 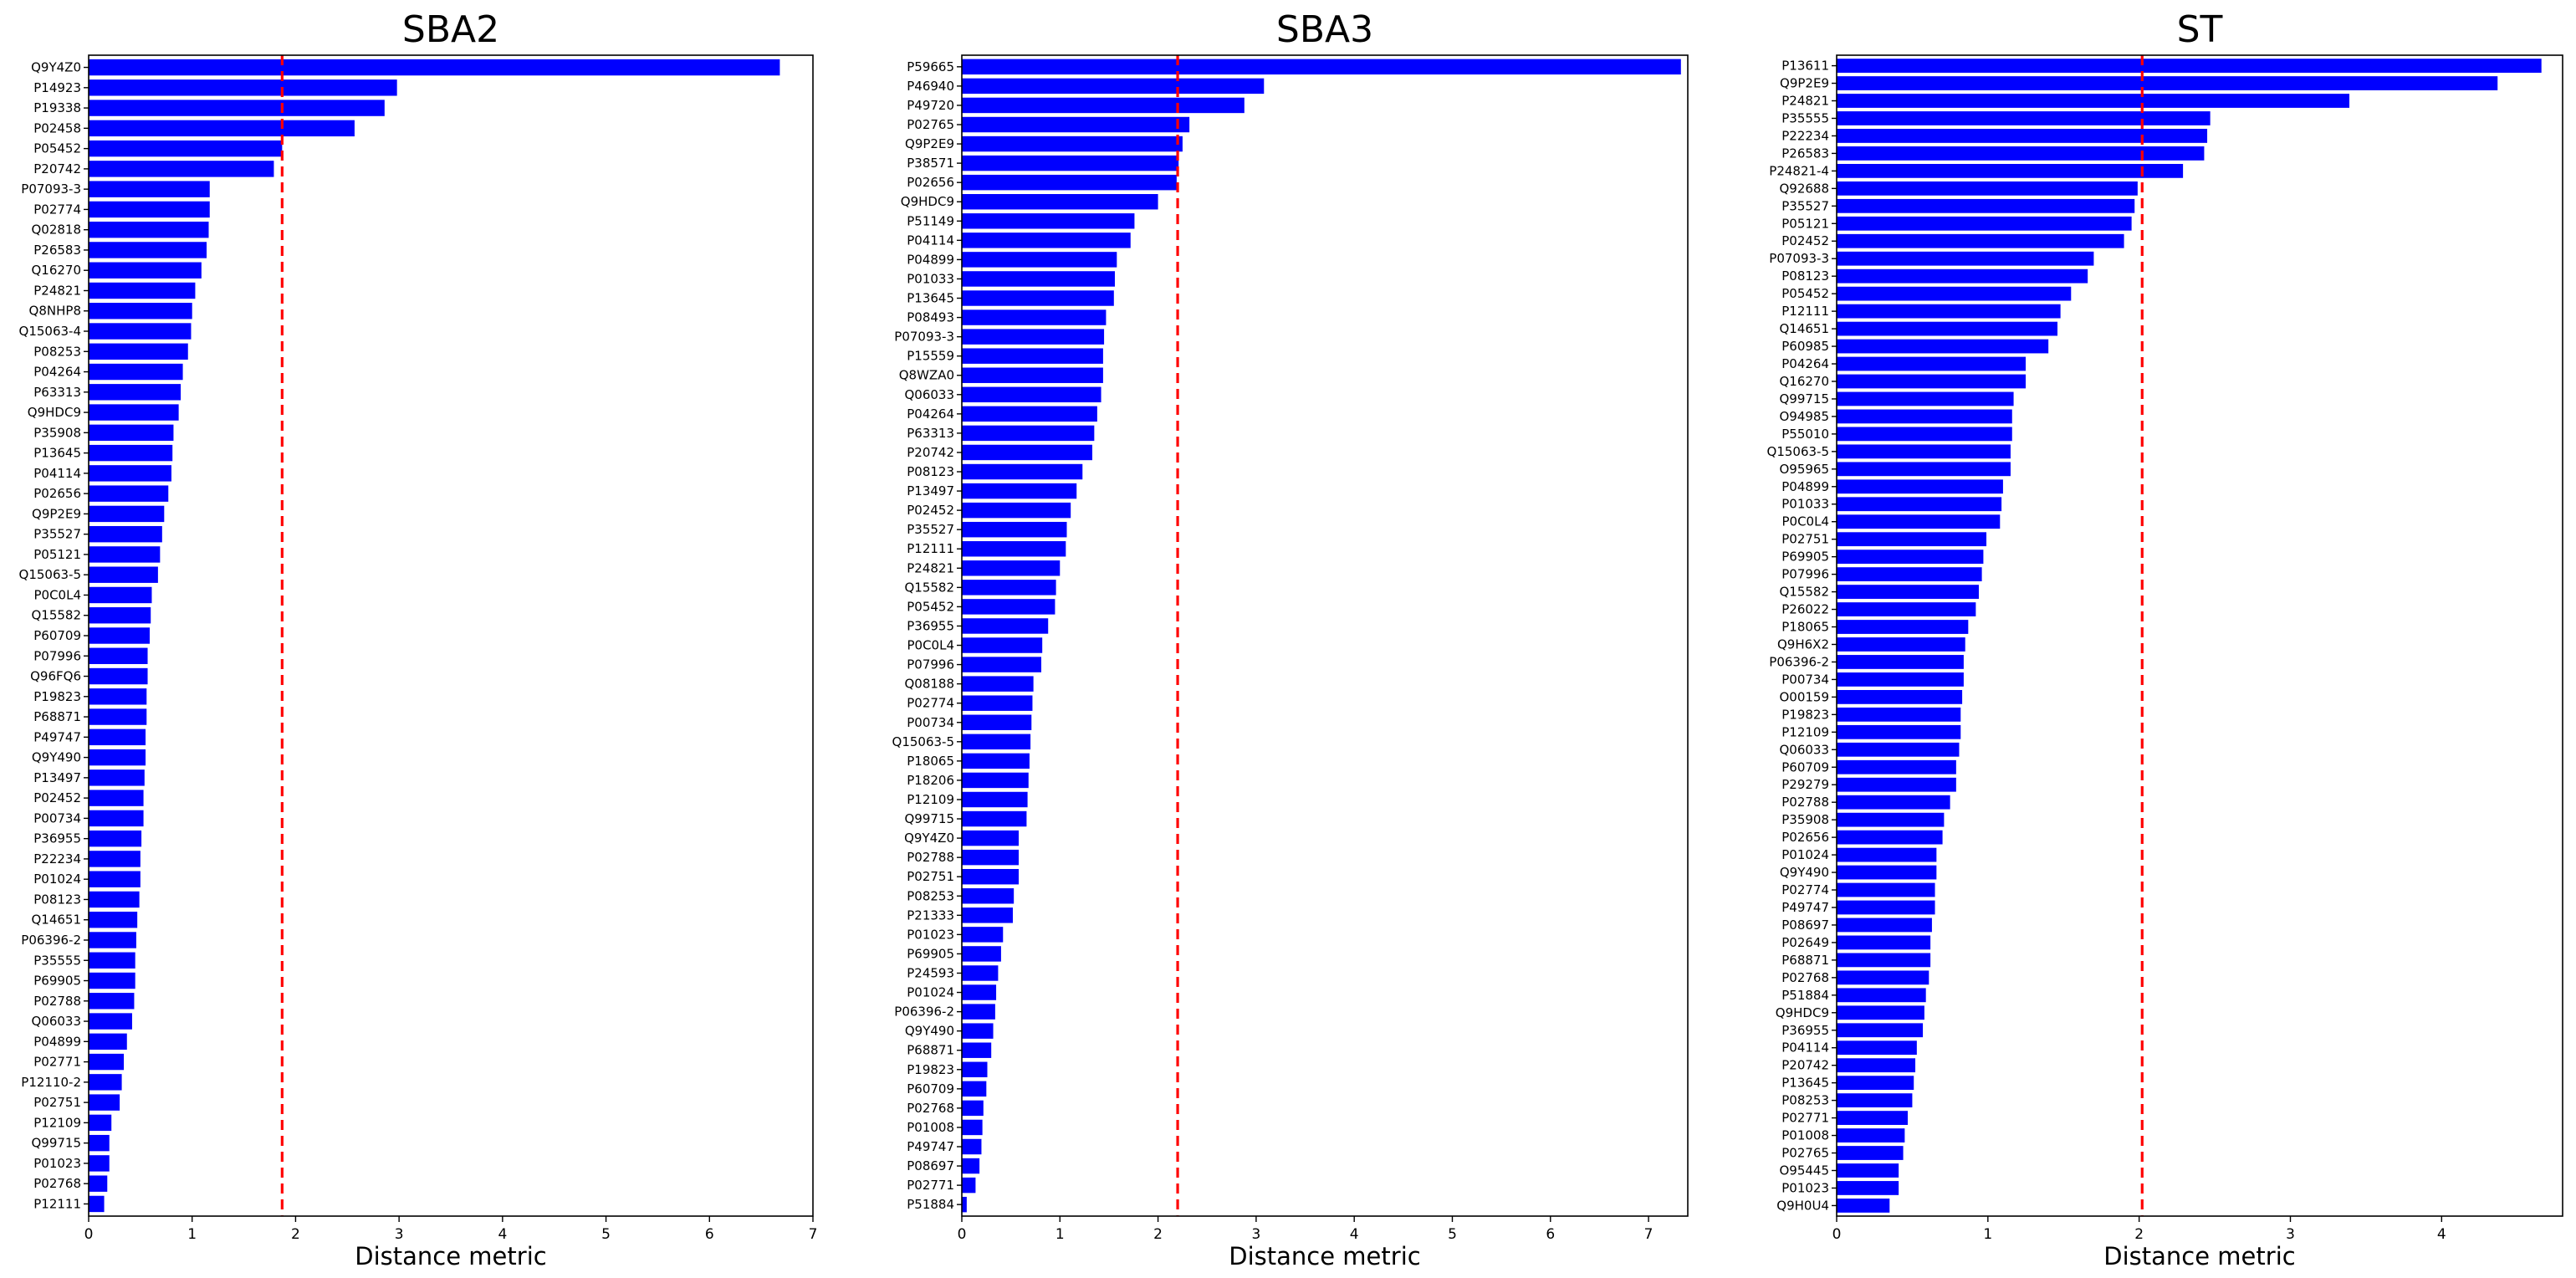 What do you see at coordinates (930, 625) in the screenshot?
I see `y-tick-label: P36955` at bounding box center [930, 625].